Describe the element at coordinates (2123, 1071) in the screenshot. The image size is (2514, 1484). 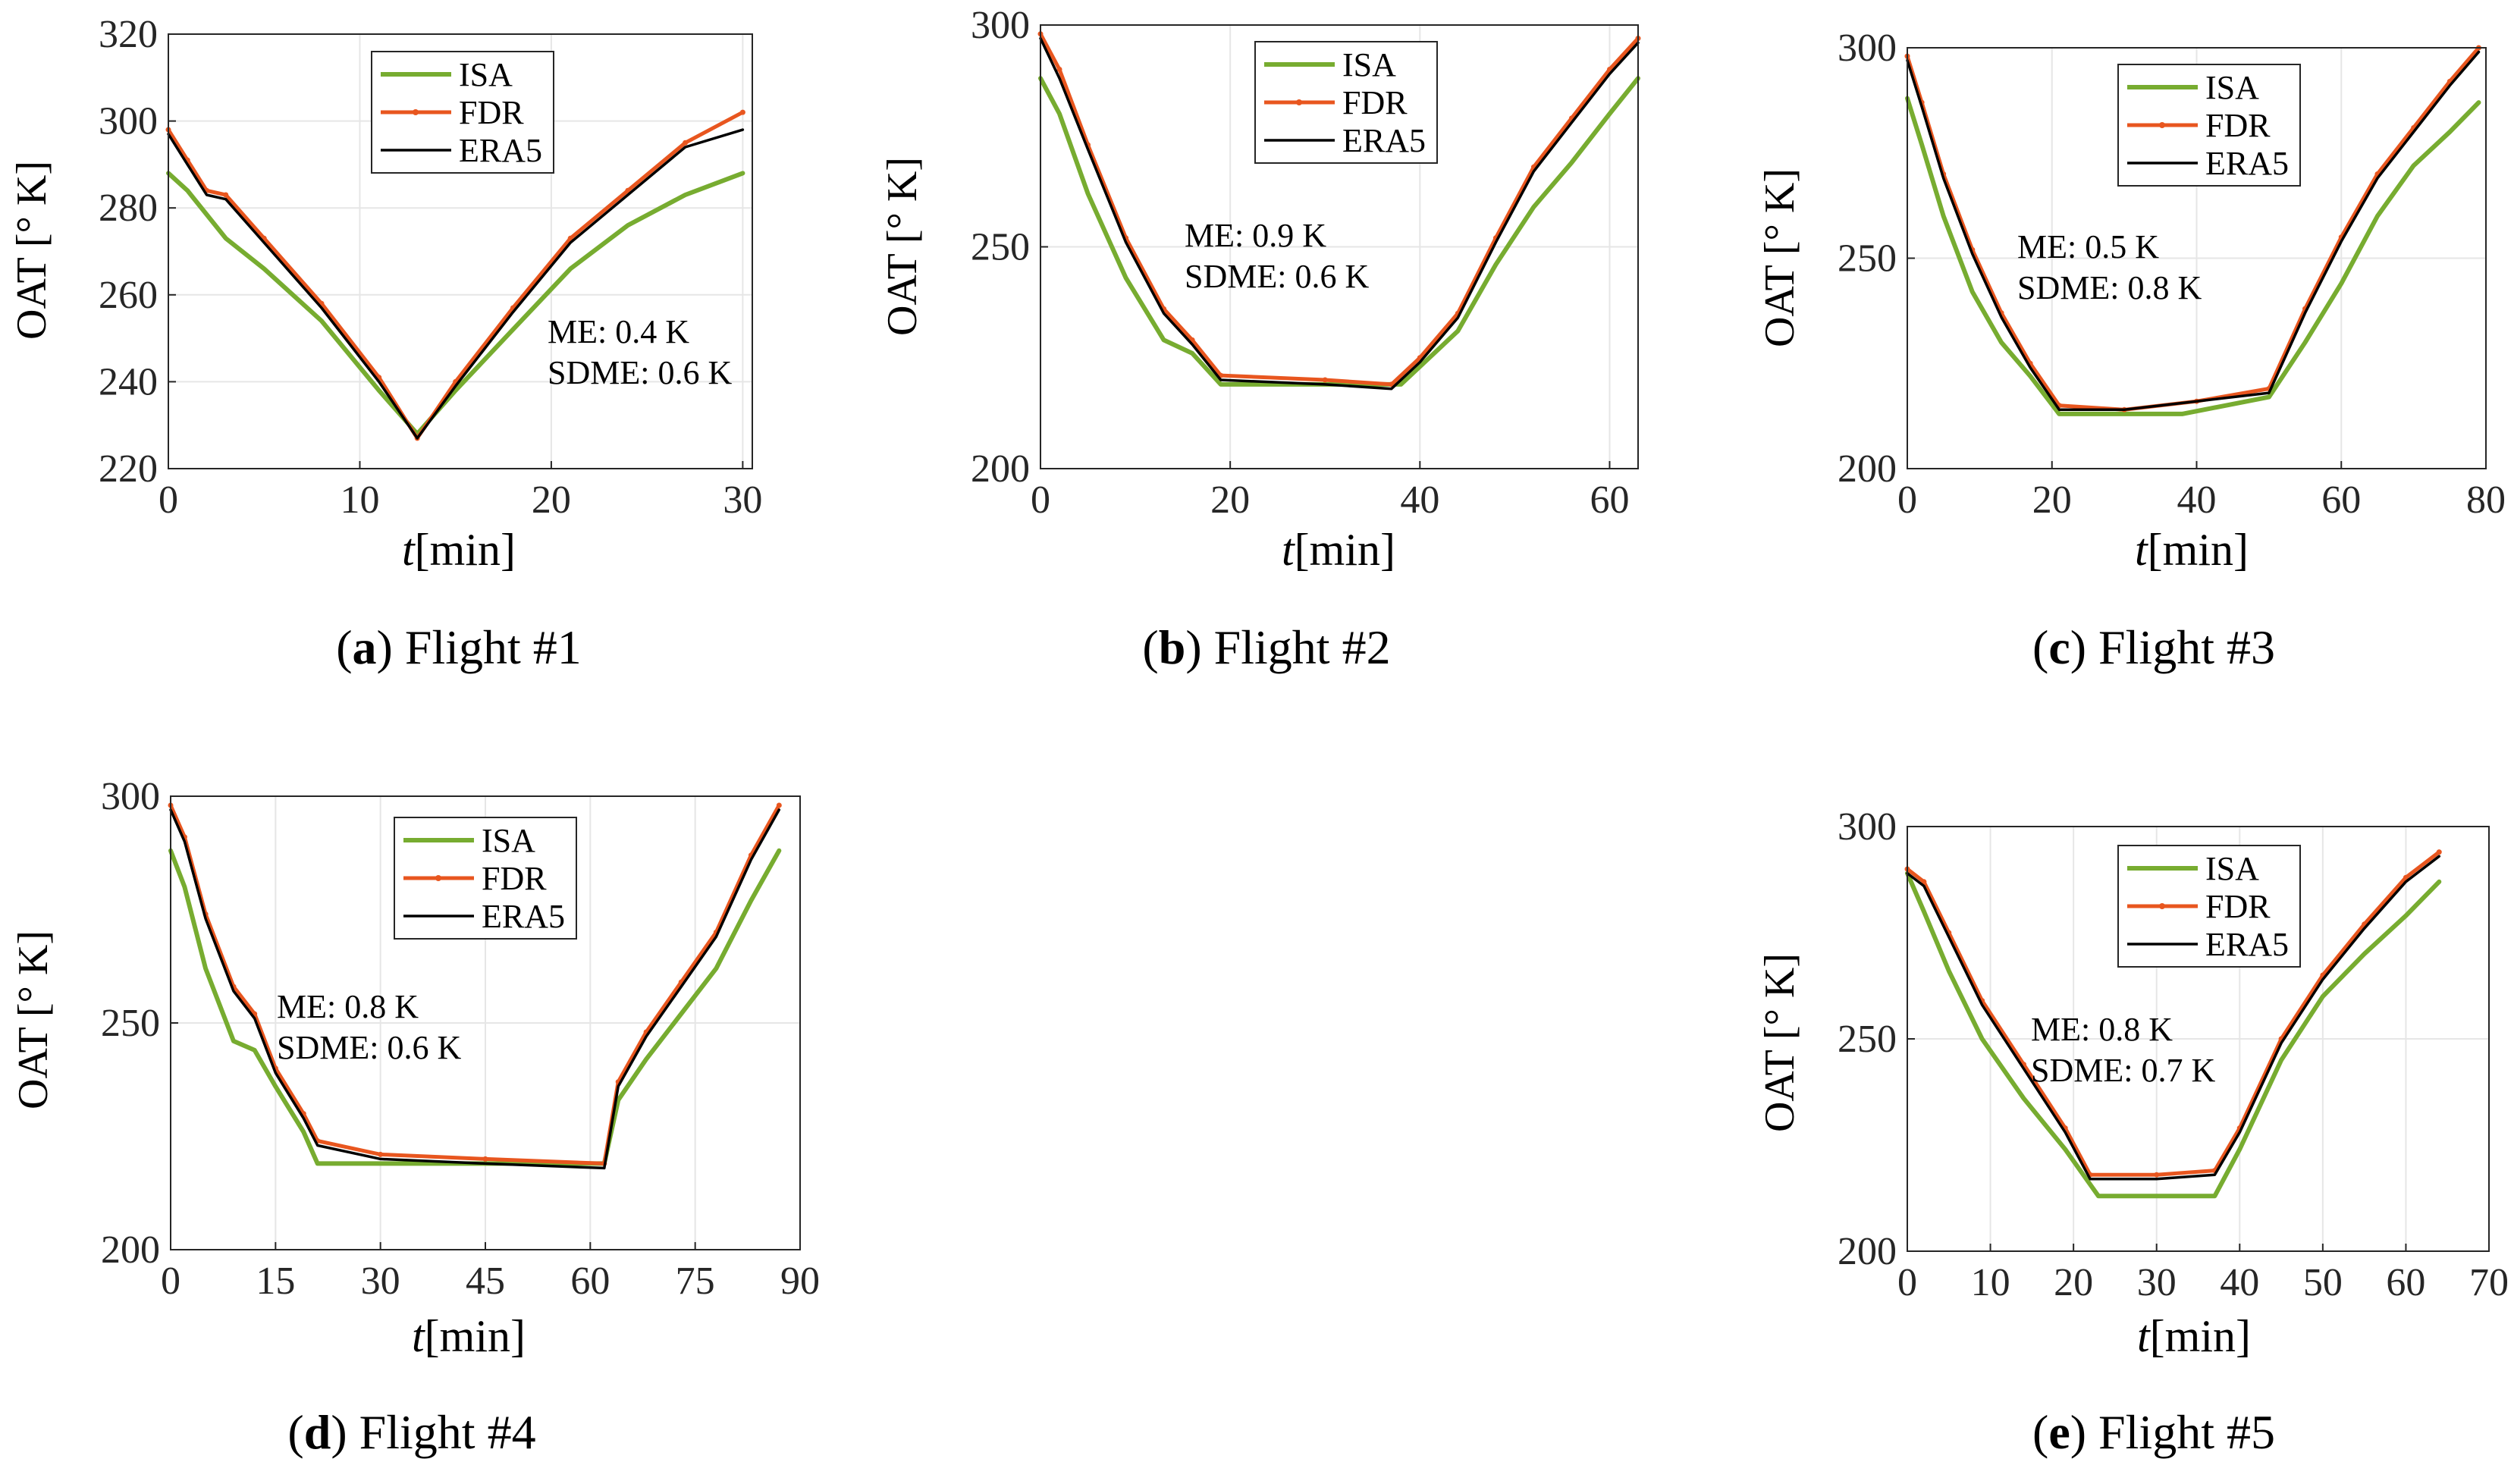
I see `annotation-sdme: SDME: 0.7 K` at that location.